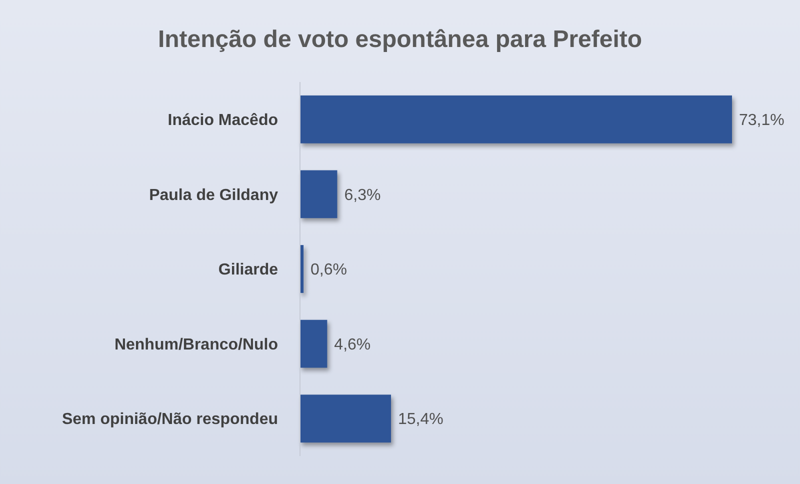 This screenshot has height=484, width=800. What do you see at coordinates (196, 345) in the screenshot?
I see `y-tick-label: Nenhum/Branco/Nulo` at bounding box center [196, 345].